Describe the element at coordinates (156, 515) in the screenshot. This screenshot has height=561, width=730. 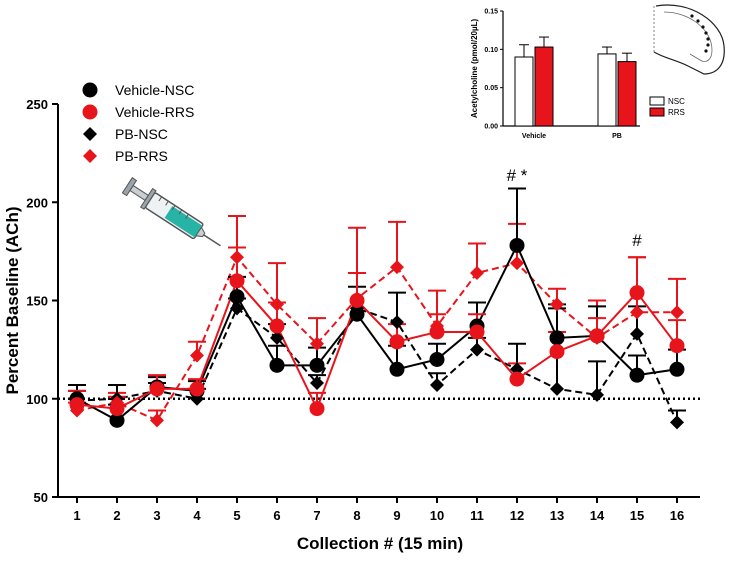
I see `x-tick-label: 3` at that location.